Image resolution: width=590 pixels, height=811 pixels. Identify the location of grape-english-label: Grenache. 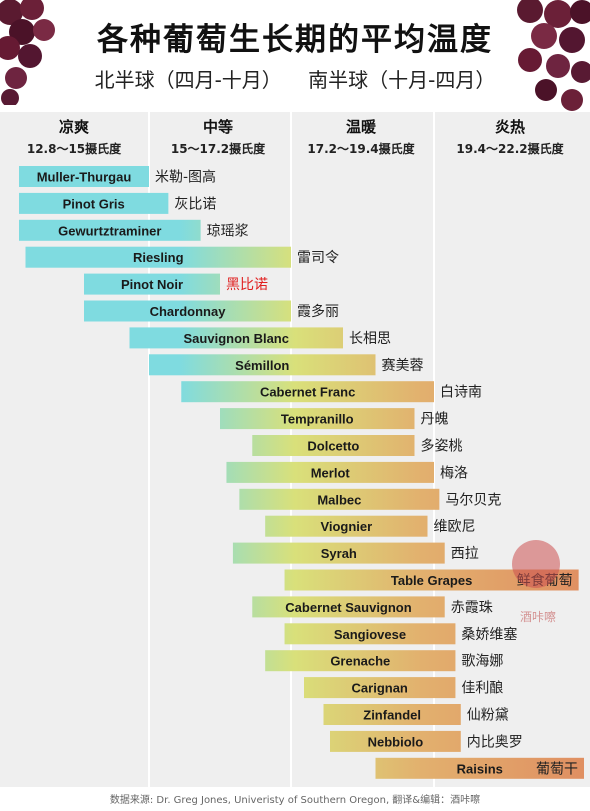
(360, 661).